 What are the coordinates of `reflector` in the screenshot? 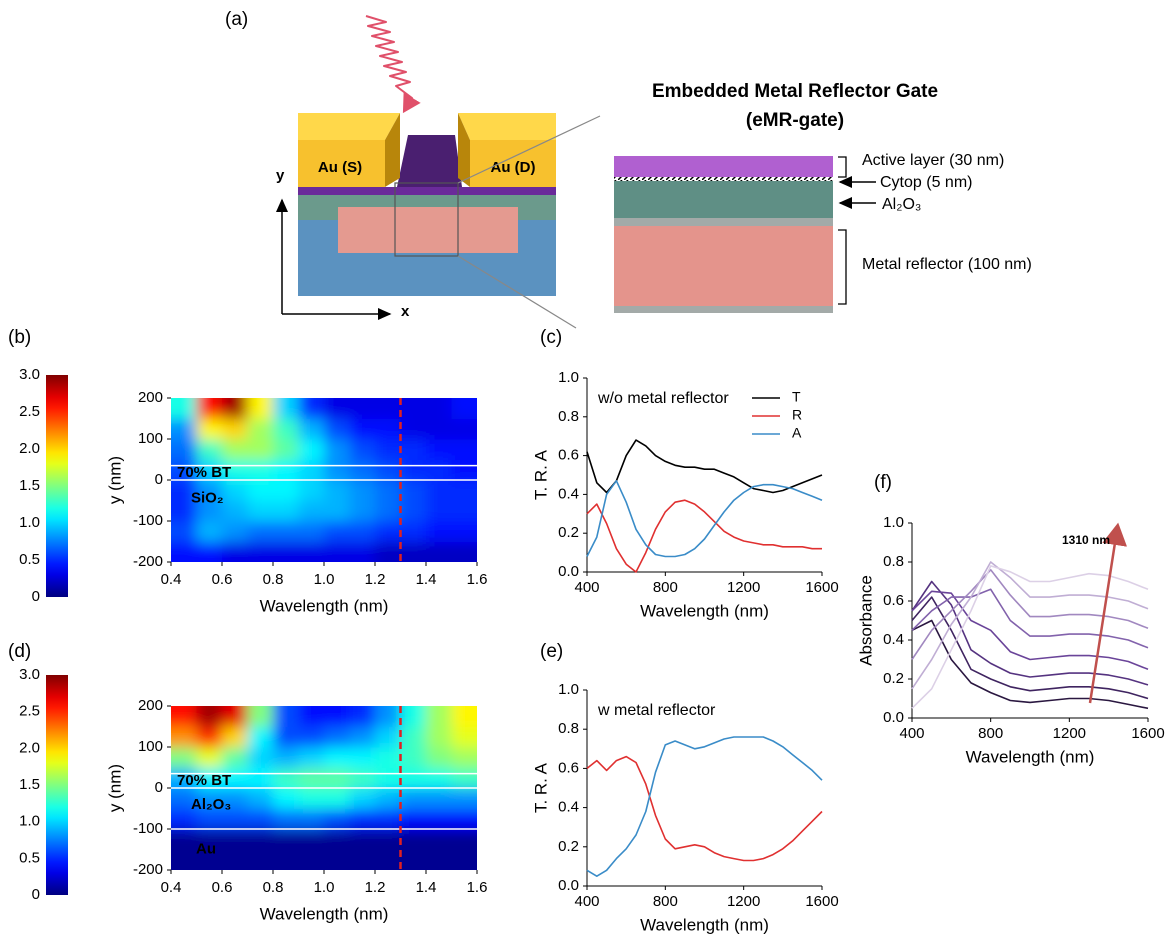 It's located at (428, 230).